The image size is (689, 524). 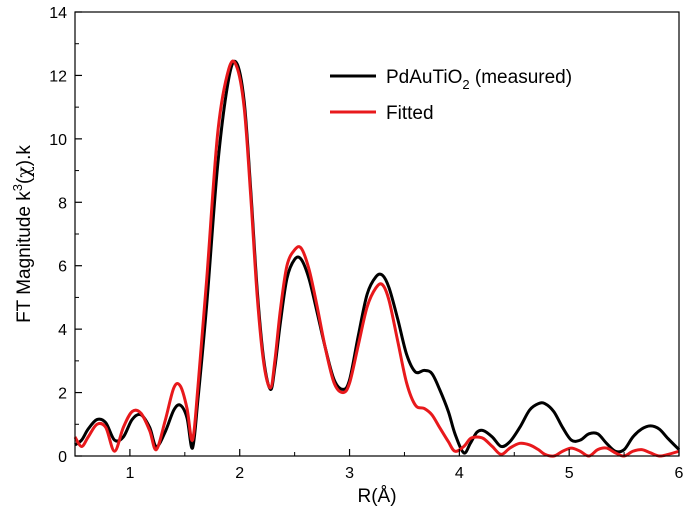 I want to click on y-axis-title-suffix: ).k, so click(x=24, y=156).